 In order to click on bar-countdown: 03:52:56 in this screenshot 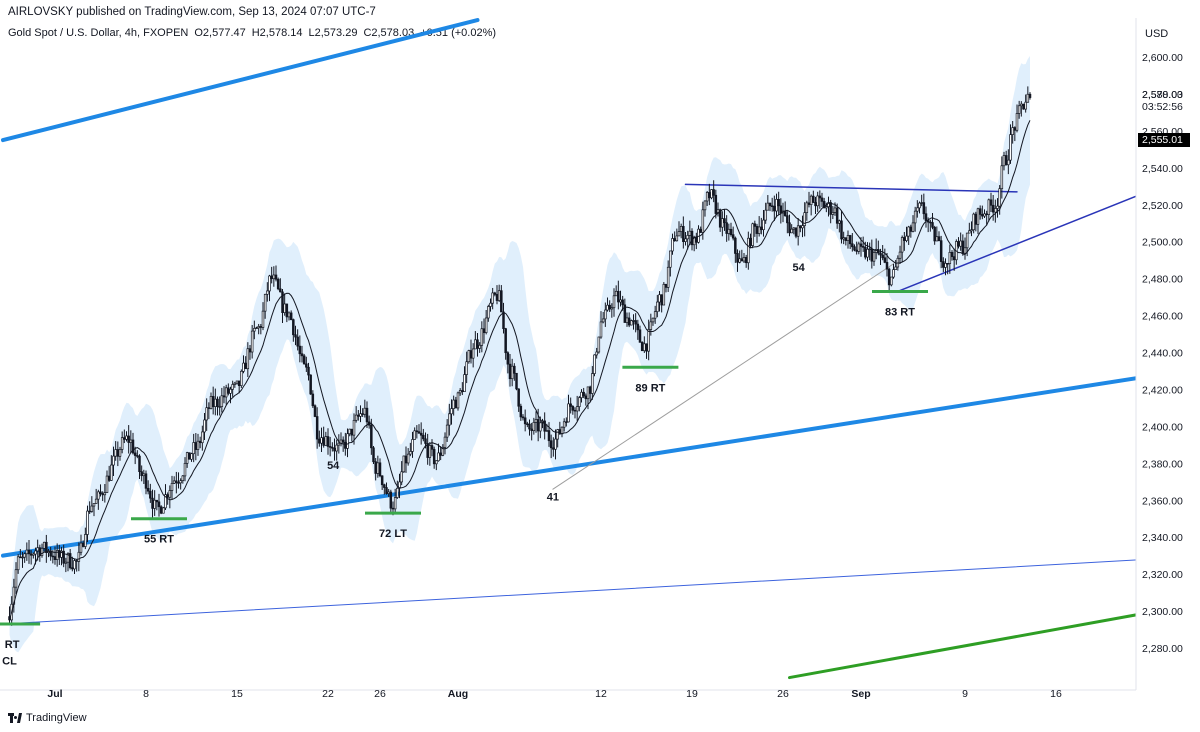, I will do `click(1162, 106)`.